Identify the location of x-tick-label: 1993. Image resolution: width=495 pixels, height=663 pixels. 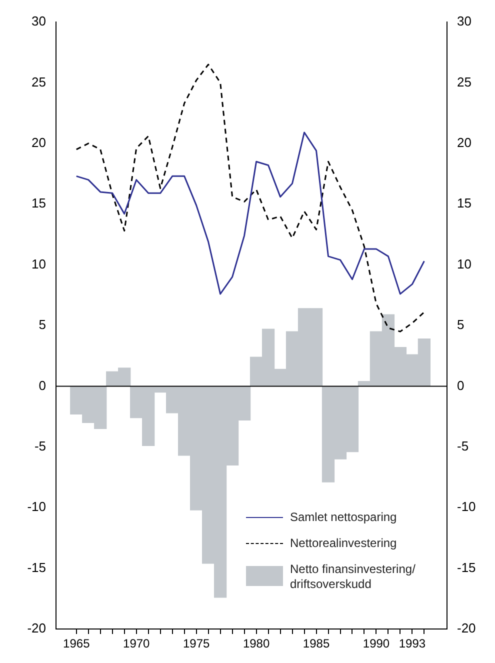
(412, 643).